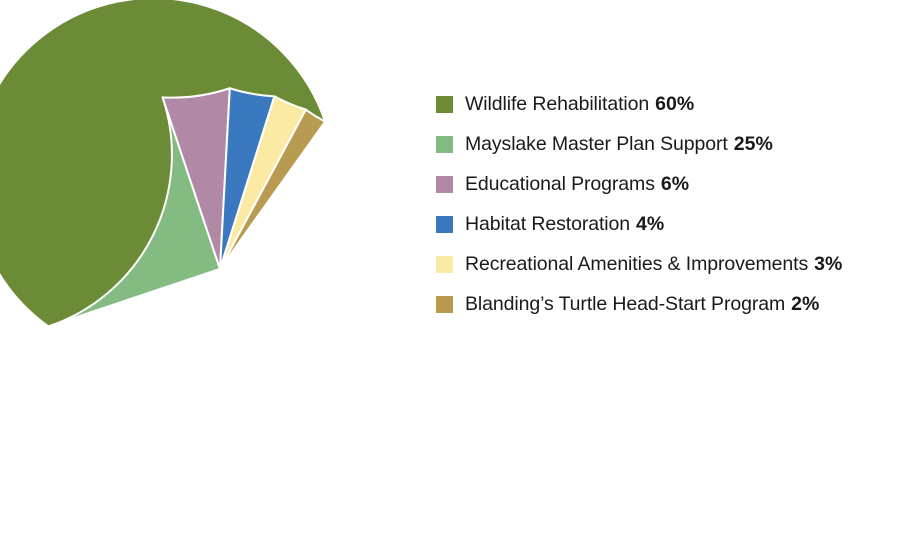  Describe the element at coordinates (596, 143) in the screenshot. I see `legend-label: Mayslake Master Plan Support` at that location.